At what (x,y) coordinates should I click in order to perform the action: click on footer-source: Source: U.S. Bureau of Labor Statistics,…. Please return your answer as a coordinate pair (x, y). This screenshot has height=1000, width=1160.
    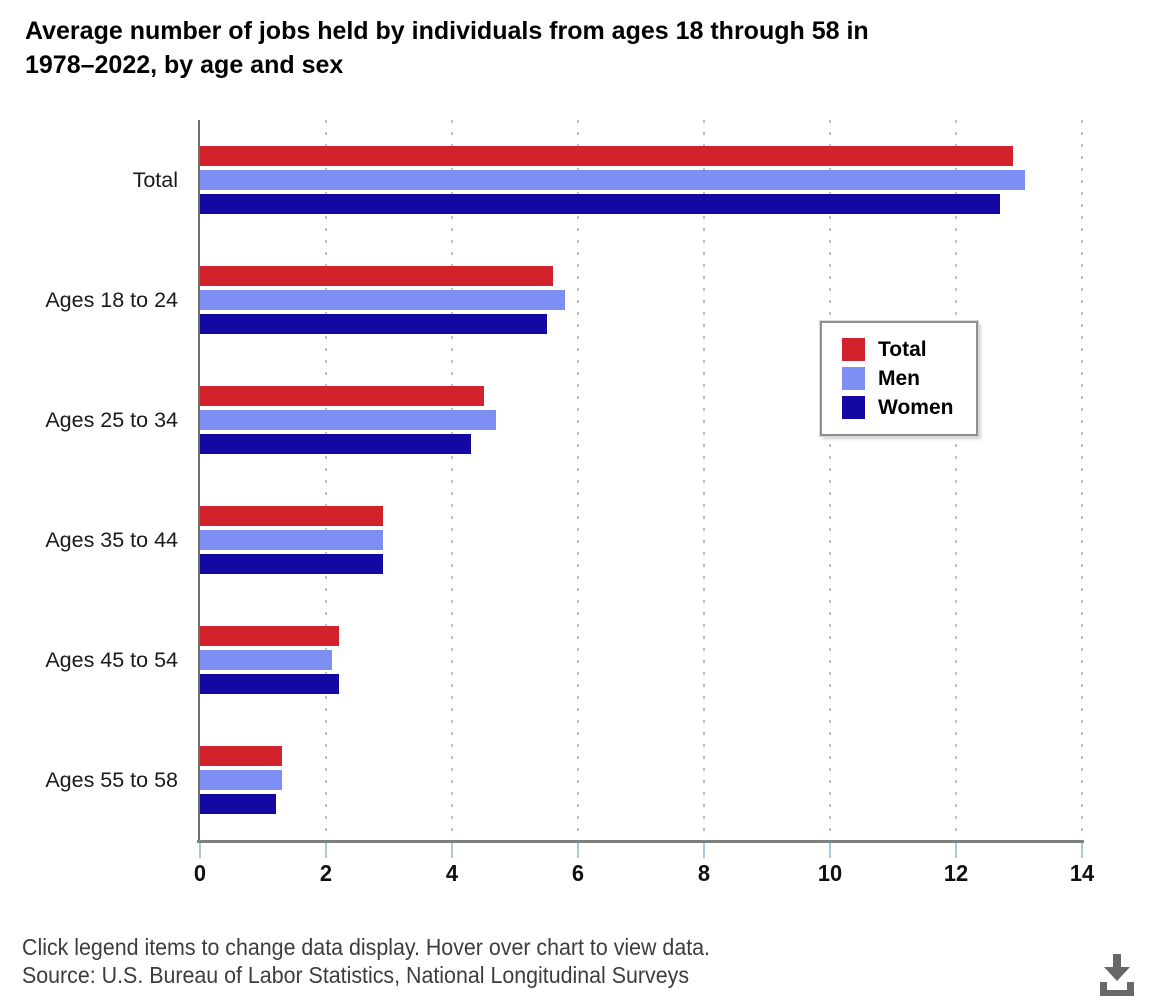
    Looking at the image, I should click on (356, 974).